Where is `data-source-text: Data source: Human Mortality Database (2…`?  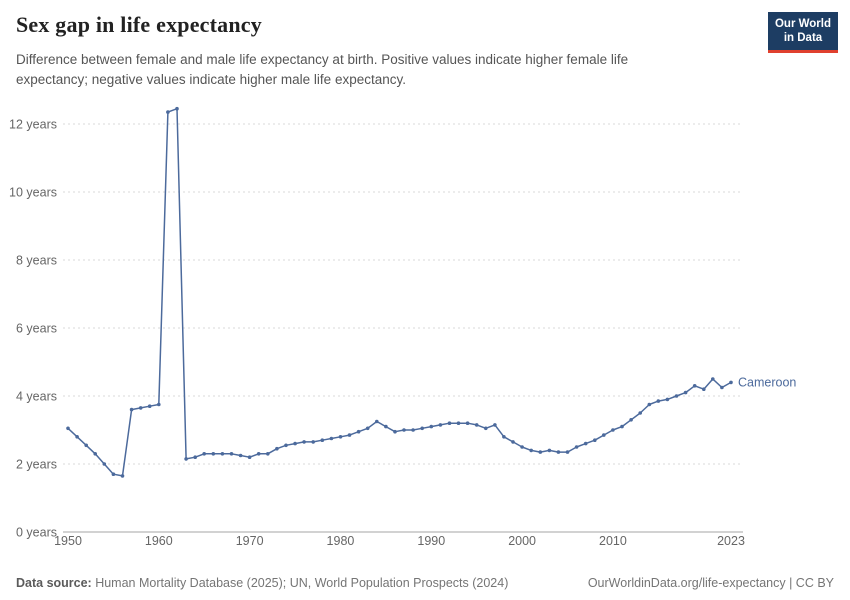
data-source-text: Data source: Human Mortality Database (2… is located at coordinates (262, 583).